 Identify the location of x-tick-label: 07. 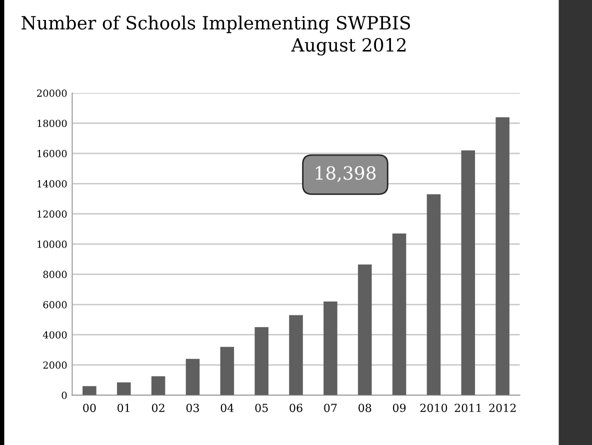
(330, 408).